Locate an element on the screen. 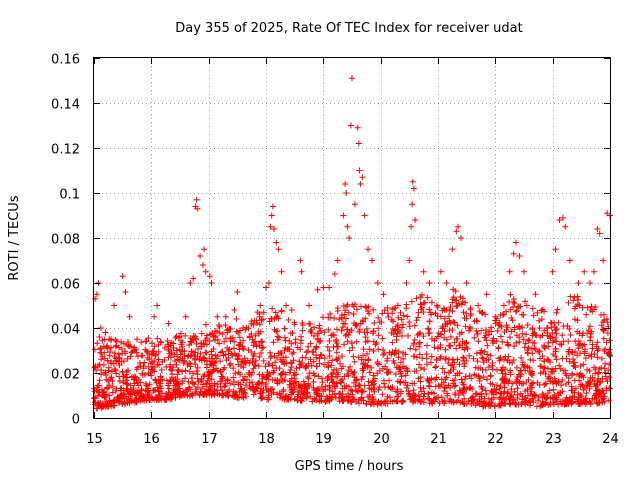  x-tick-label: 22 is located at coordinates (495, 439).